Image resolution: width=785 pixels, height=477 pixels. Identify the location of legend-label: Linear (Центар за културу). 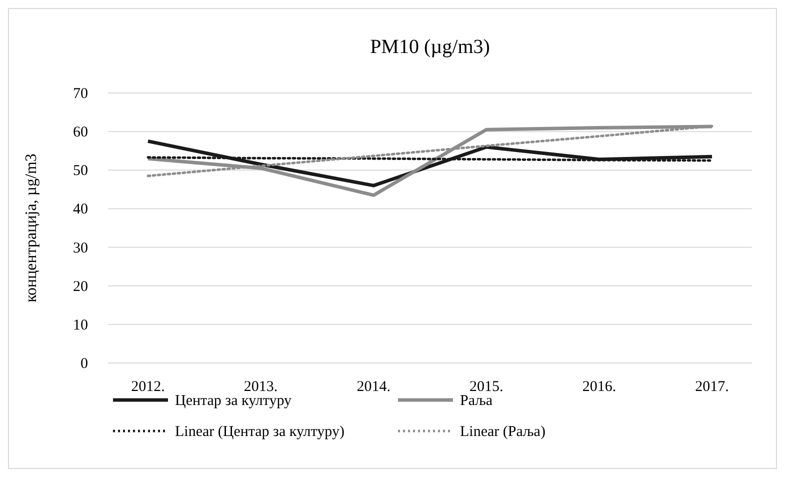
(259, 432).